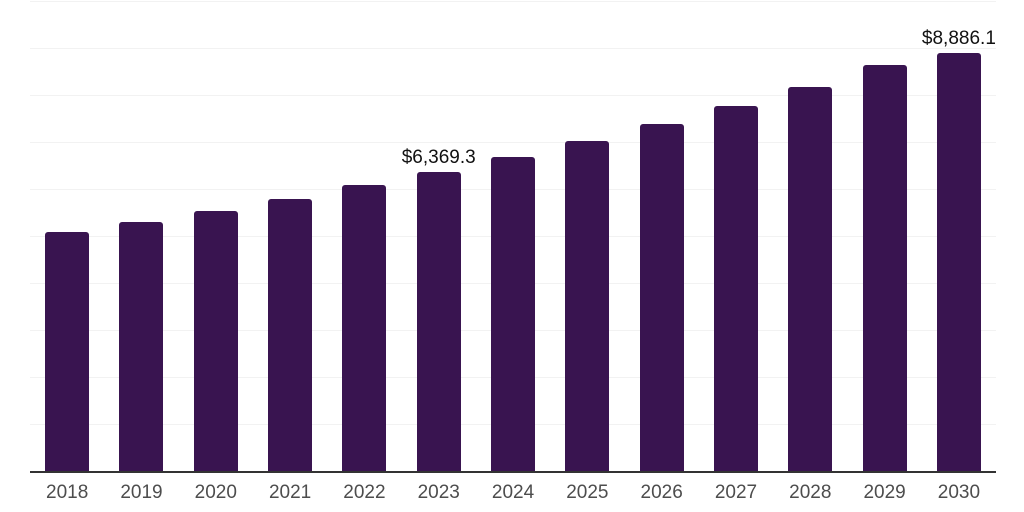 The image size is (1024, 512). Describe the element at coordinates (959, 492) in the screenshot. I see `x-tick-2030: 2030` at that location.